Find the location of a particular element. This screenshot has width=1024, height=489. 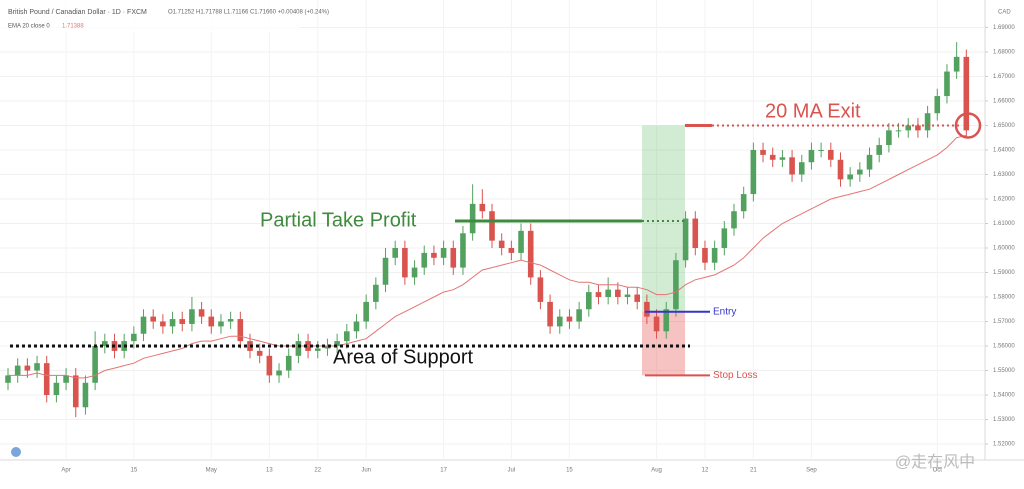

stop-loss-label: Stop Loss is located at coordinates (735, 375).